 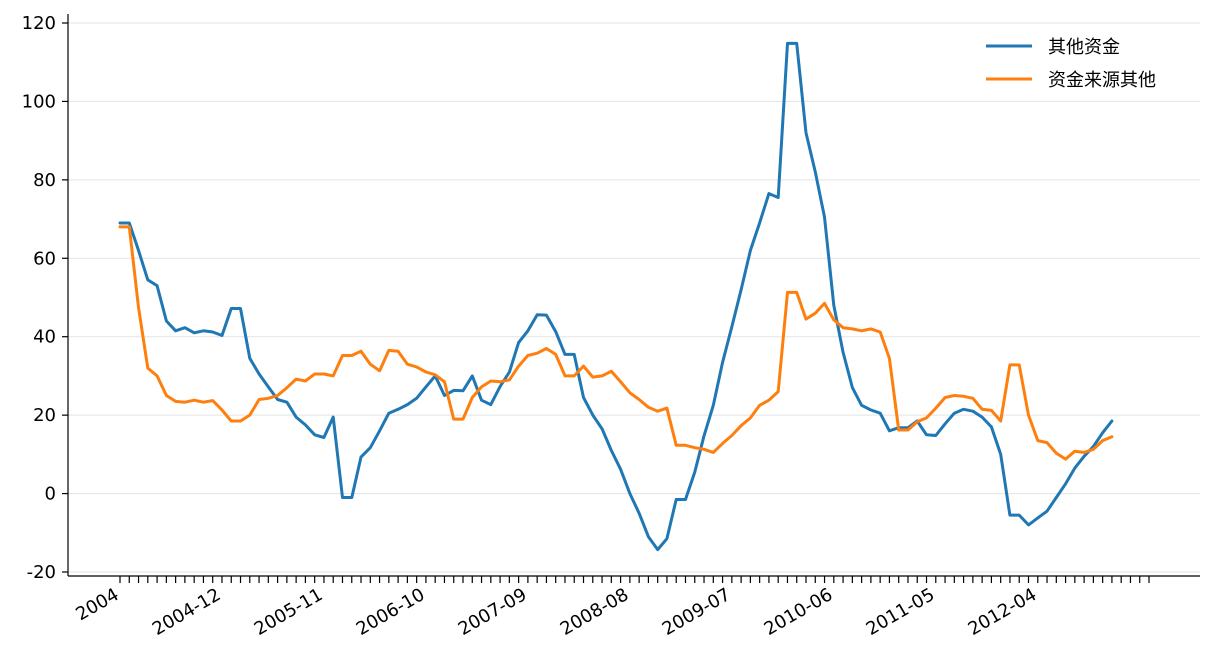 I want to click on x-tick-label: 2004, so click(x=97, y=604).